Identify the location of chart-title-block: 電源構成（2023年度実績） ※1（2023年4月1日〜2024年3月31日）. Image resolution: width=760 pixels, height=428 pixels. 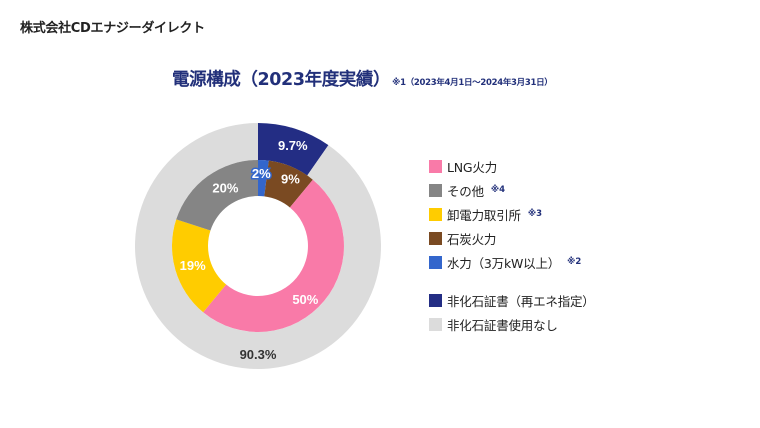
(362, 78).